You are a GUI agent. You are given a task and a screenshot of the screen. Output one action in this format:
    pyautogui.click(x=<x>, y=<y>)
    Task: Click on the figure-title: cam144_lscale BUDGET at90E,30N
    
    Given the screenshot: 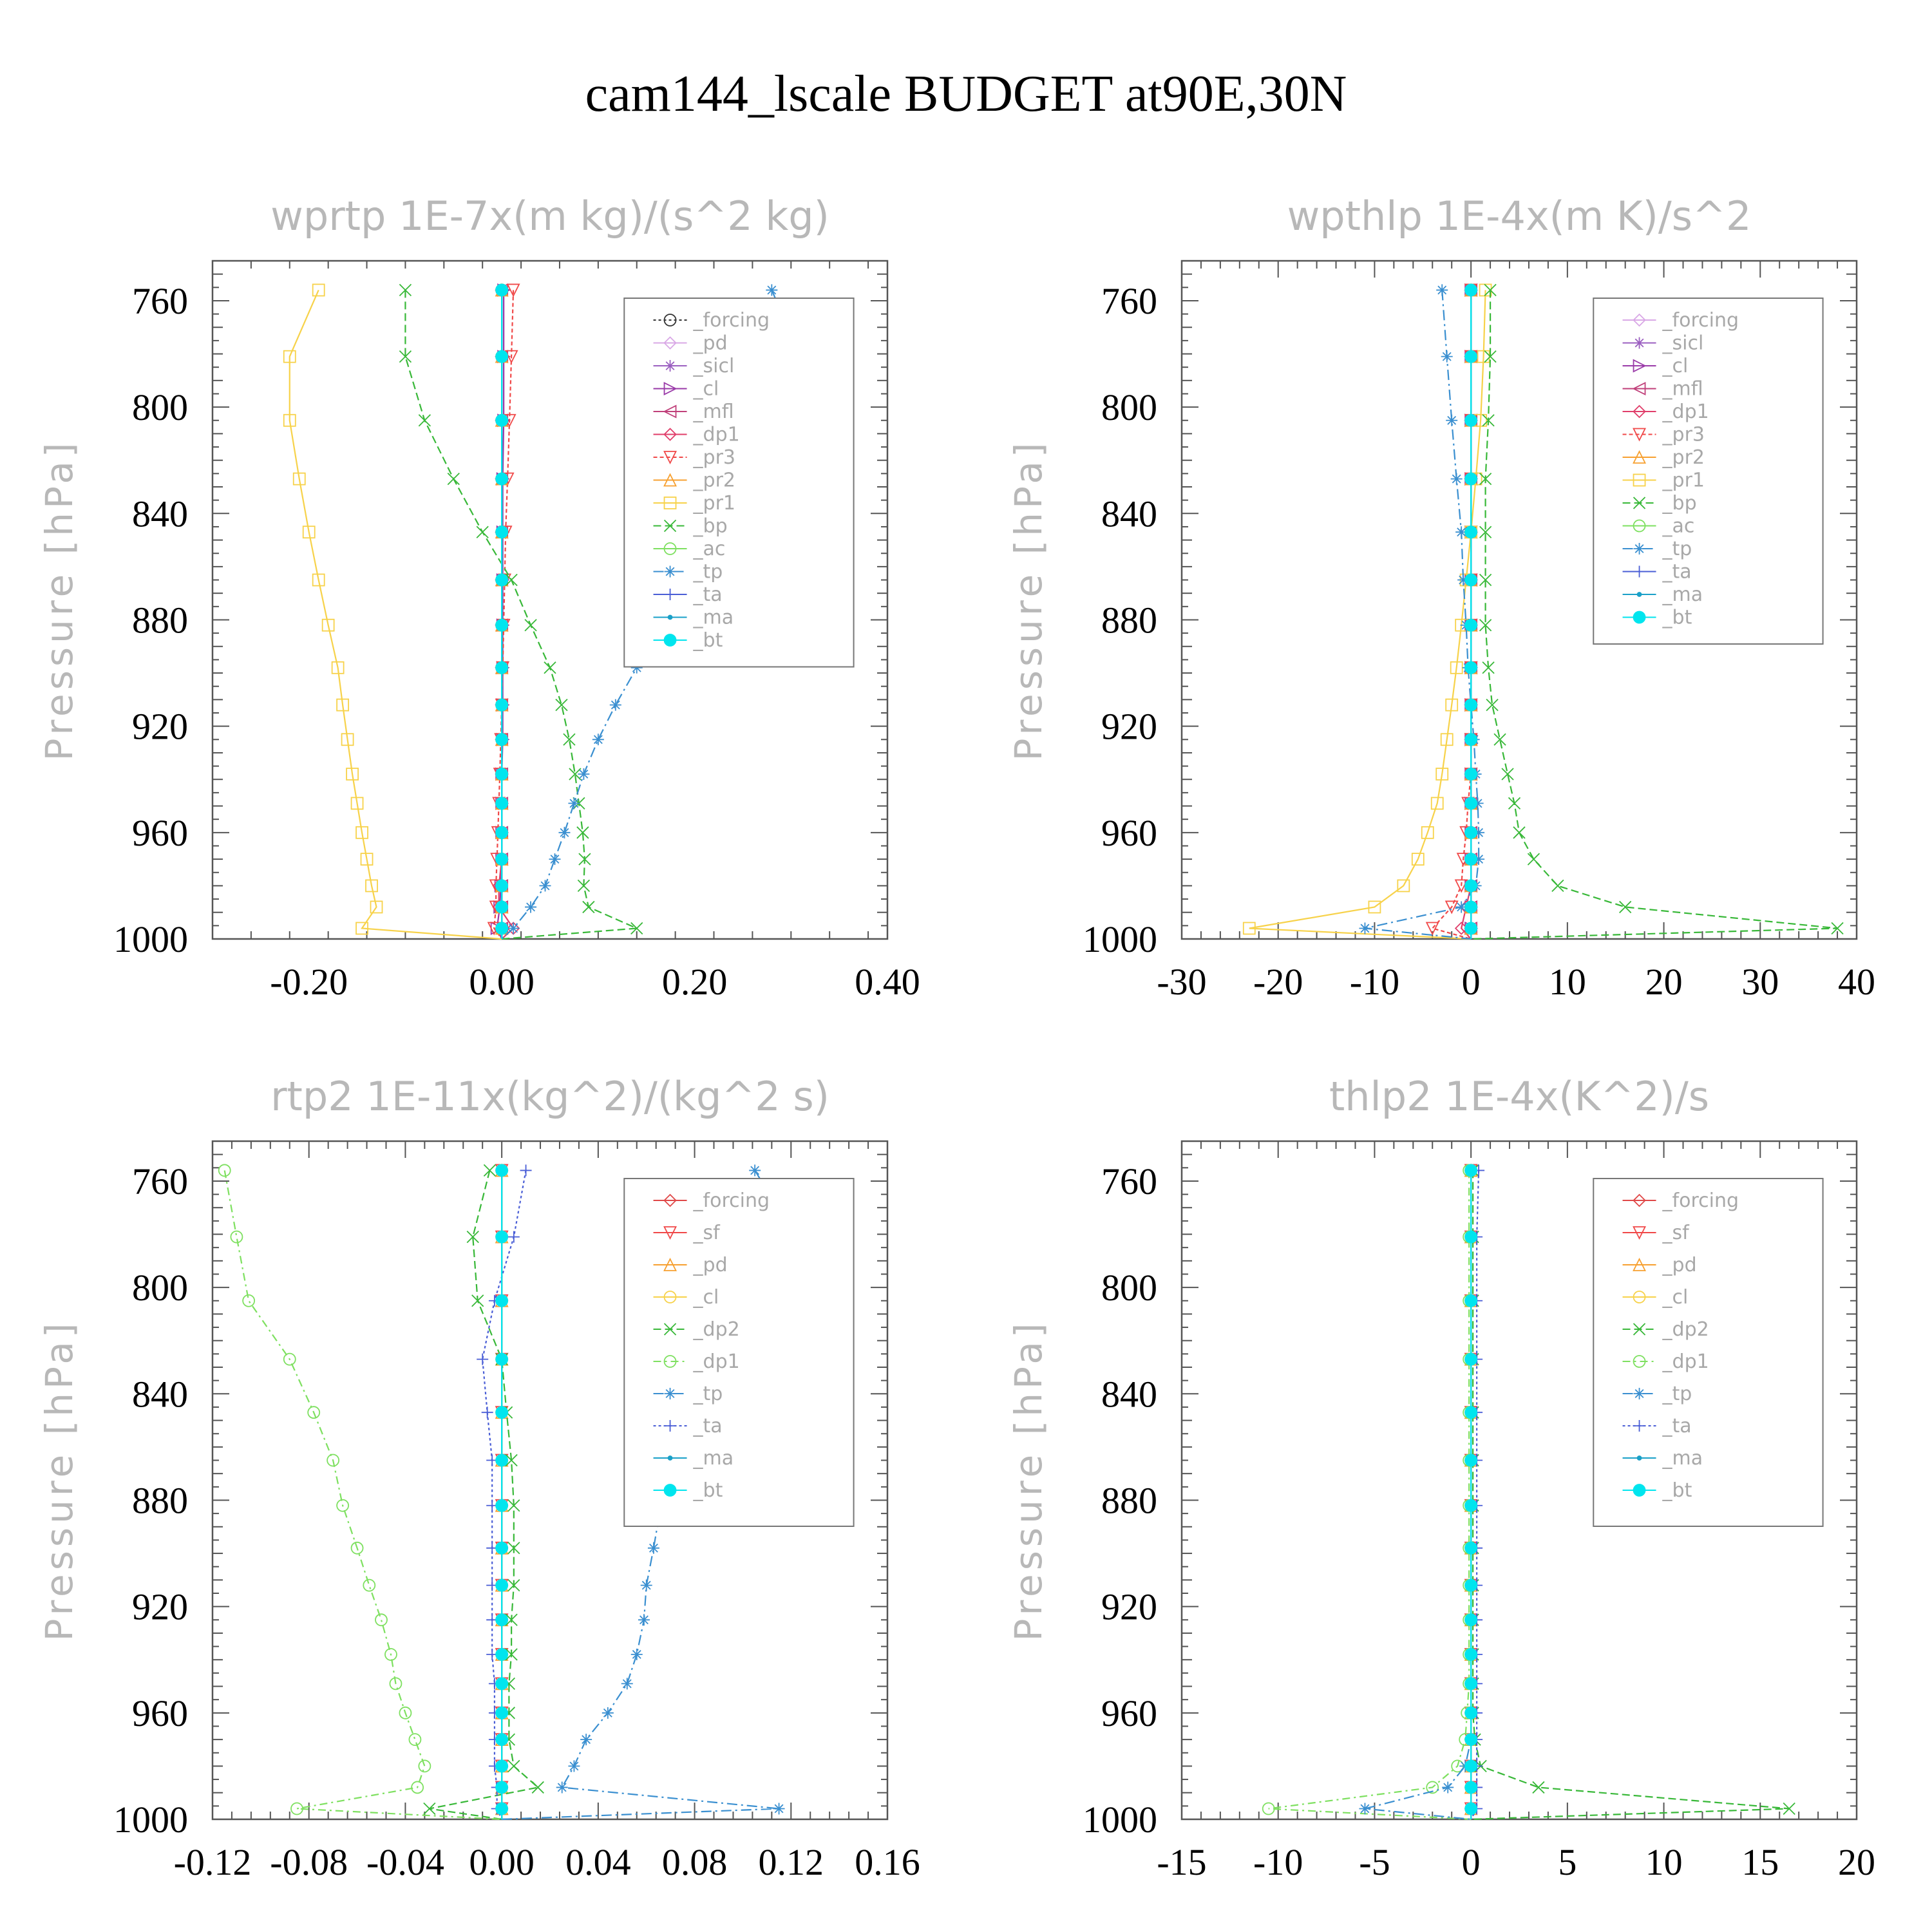 What is the action you would take?
    pyautogui.click(x=966, y=94)
    